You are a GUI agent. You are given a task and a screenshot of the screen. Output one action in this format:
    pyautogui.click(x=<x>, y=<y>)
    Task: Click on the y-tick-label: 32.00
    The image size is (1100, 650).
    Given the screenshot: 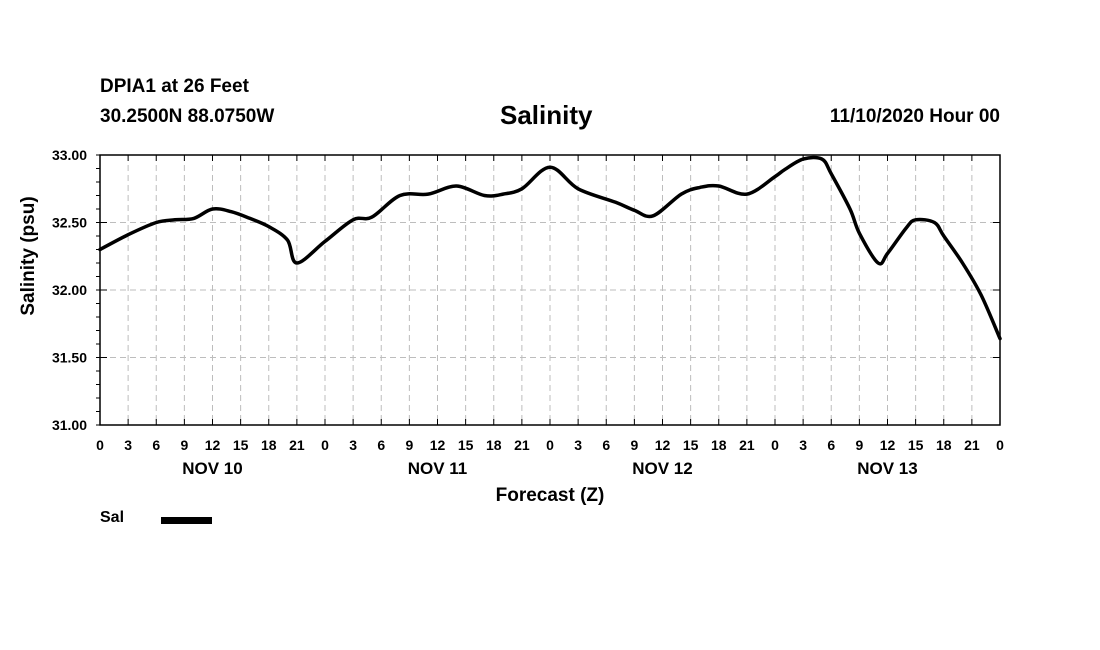 What is the action you would take?
    pyautogui.click(x=69, y=290)
    